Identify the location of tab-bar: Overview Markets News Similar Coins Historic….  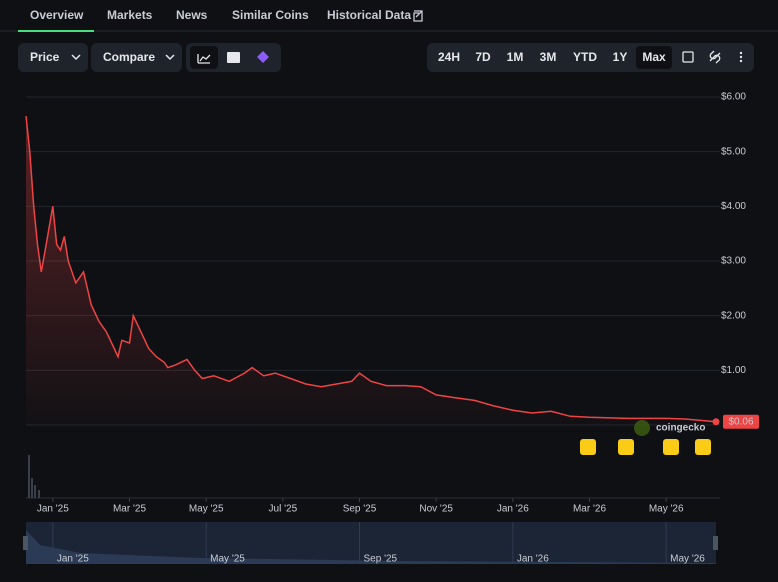
(220, 15).